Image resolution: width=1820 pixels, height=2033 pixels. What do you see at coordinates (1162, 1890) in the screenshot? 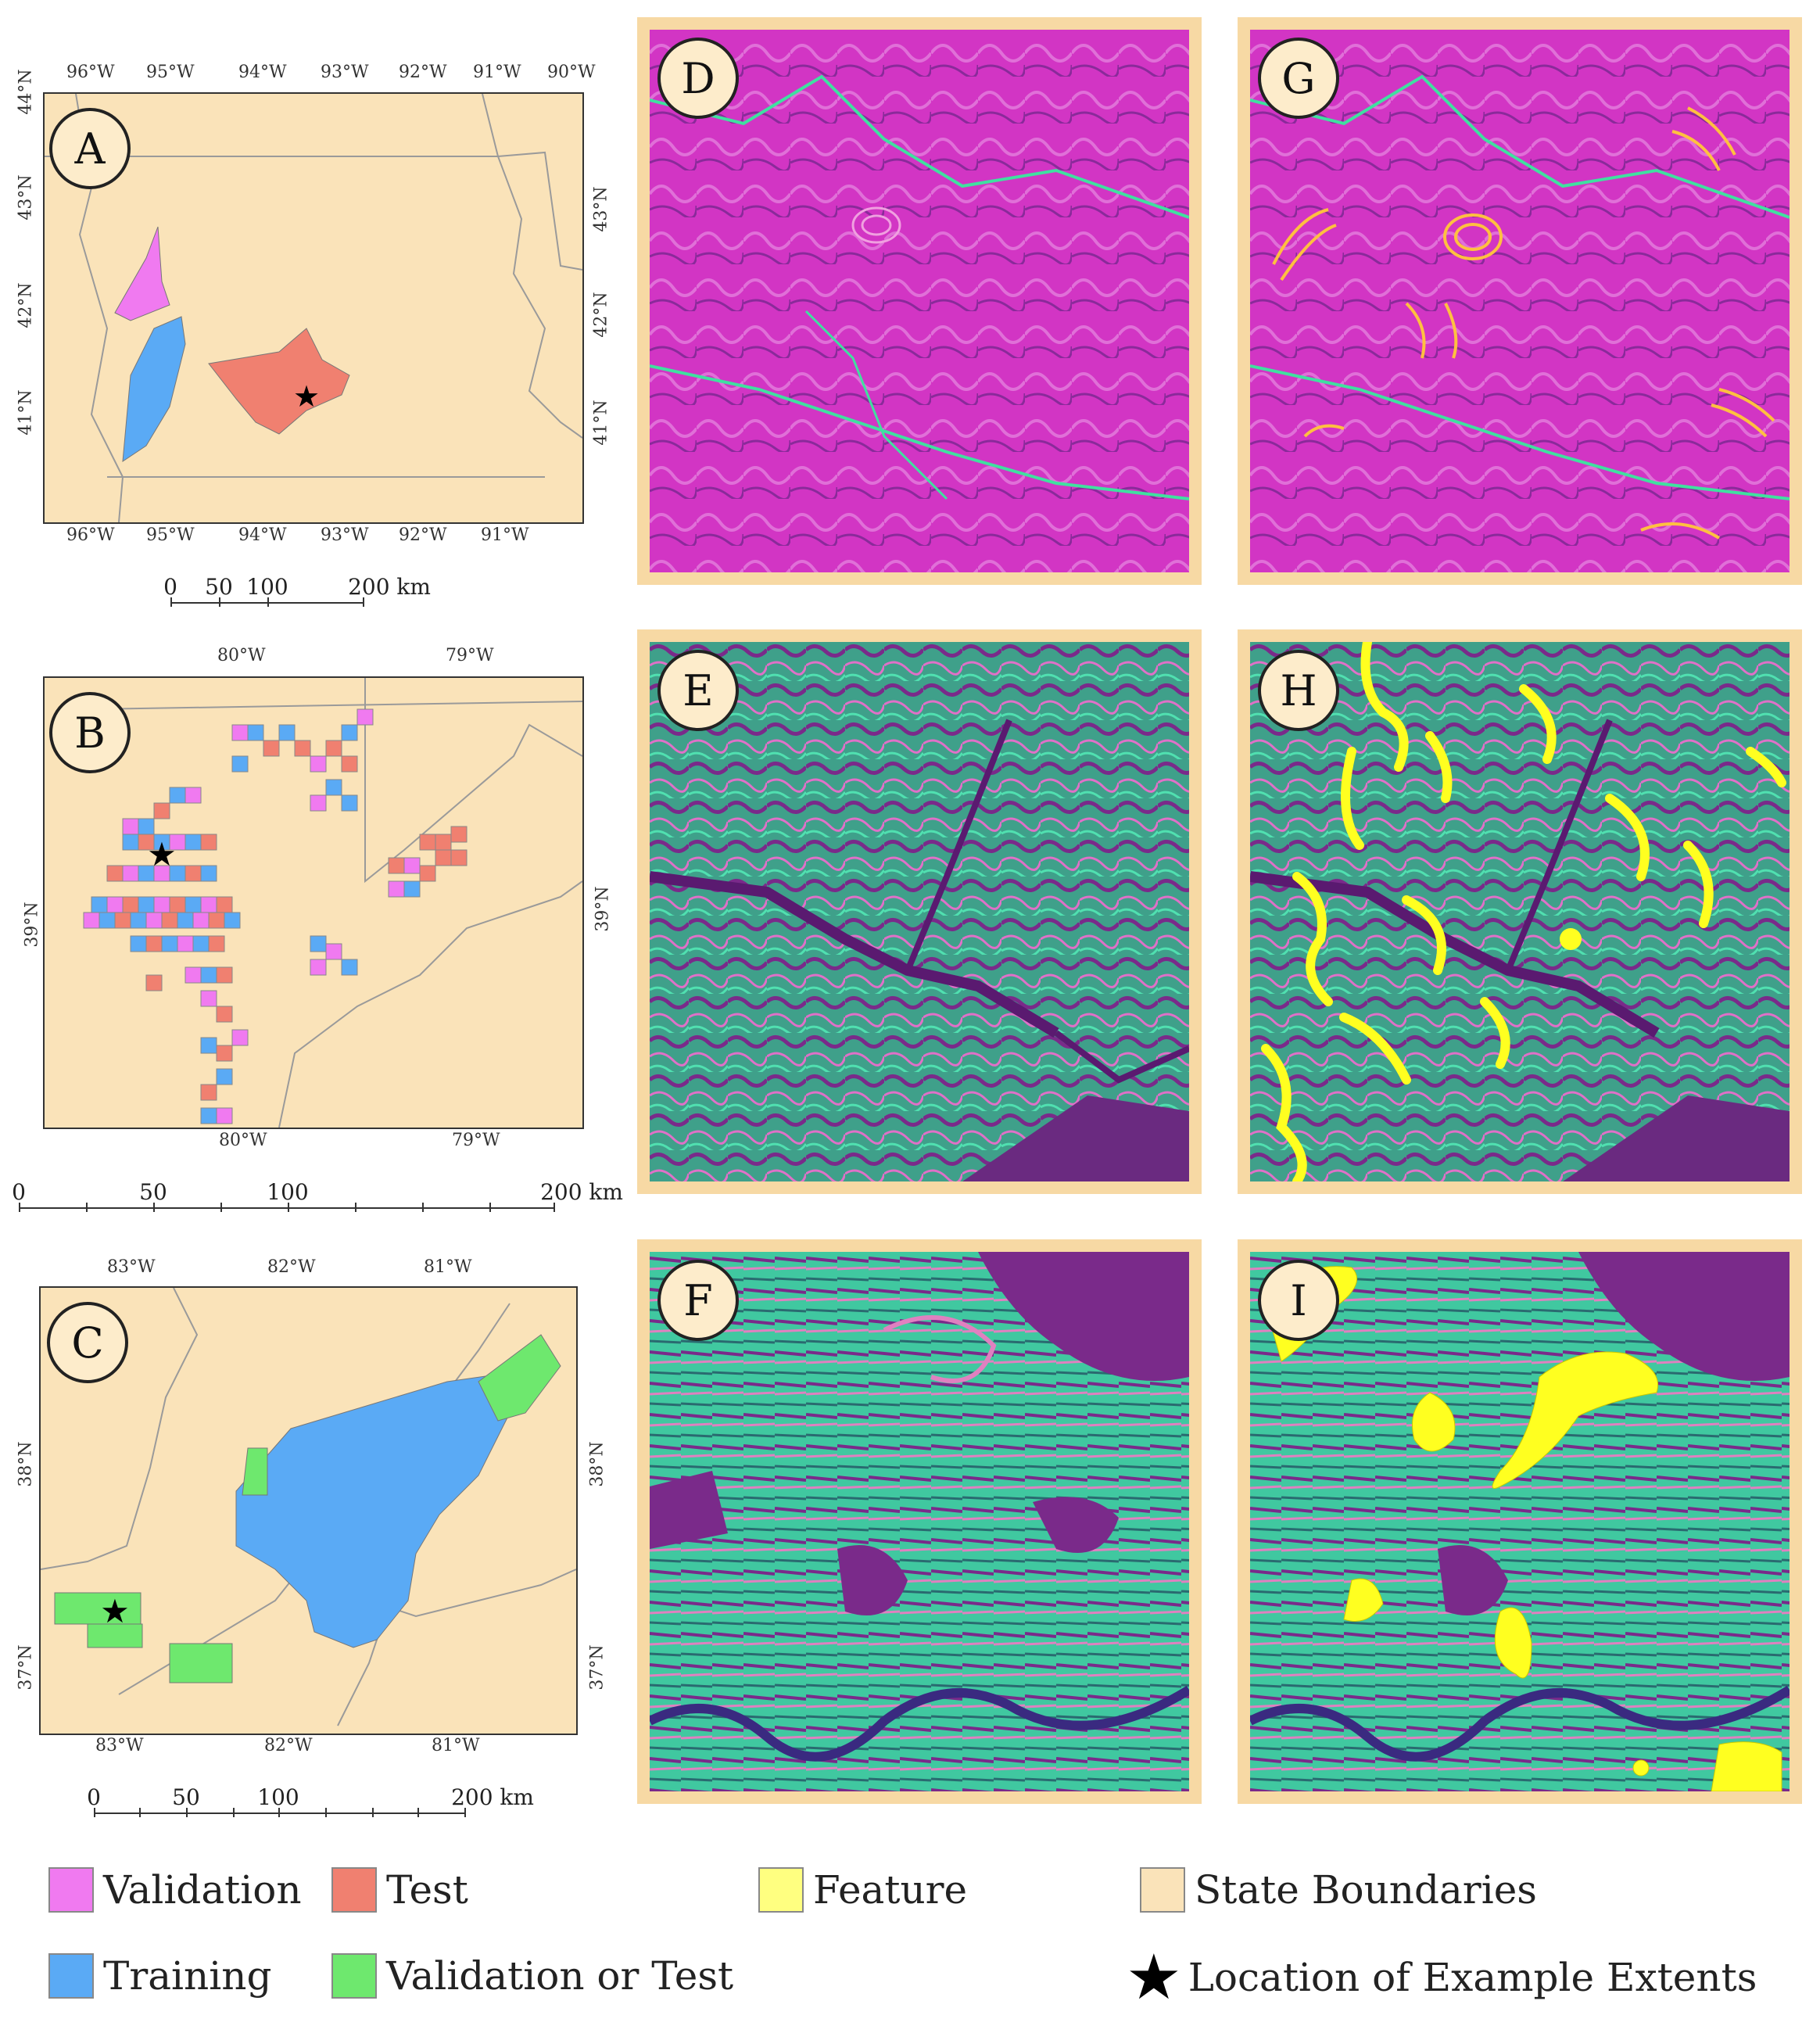
I see `legend-state-boundaries-swatch` at bounding box center [1162, 1890].